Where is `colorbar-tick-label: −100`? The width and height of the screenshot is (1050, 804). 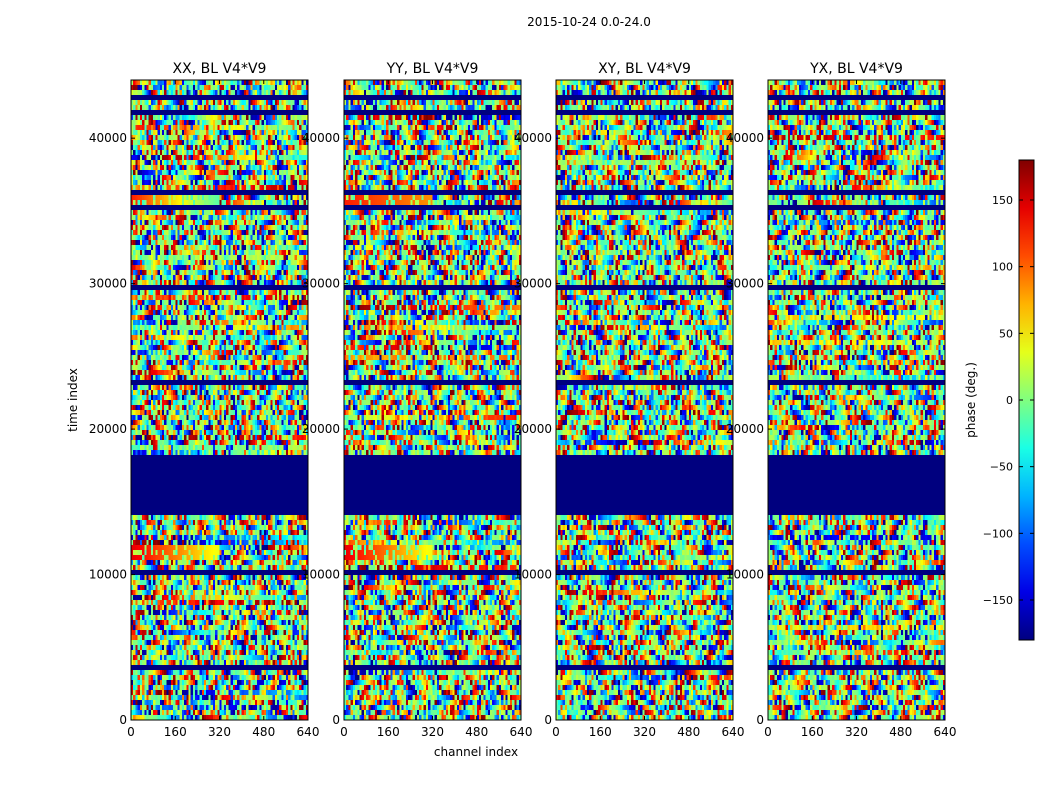
colorbar-tick-label: −100 is located at coordinates (998, 533).